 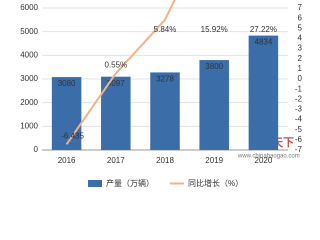 What do you see at coordinates (95, 183) in the screenshot?
I see `legend-swatch` at bounding box center [95, 183].